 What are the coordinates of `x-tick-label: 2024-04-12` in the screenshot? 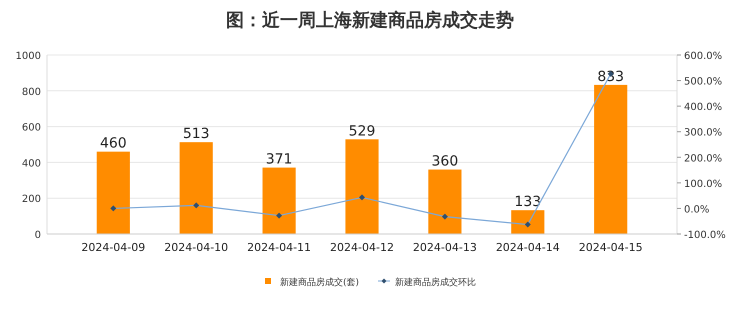 It's located at (362, 247).